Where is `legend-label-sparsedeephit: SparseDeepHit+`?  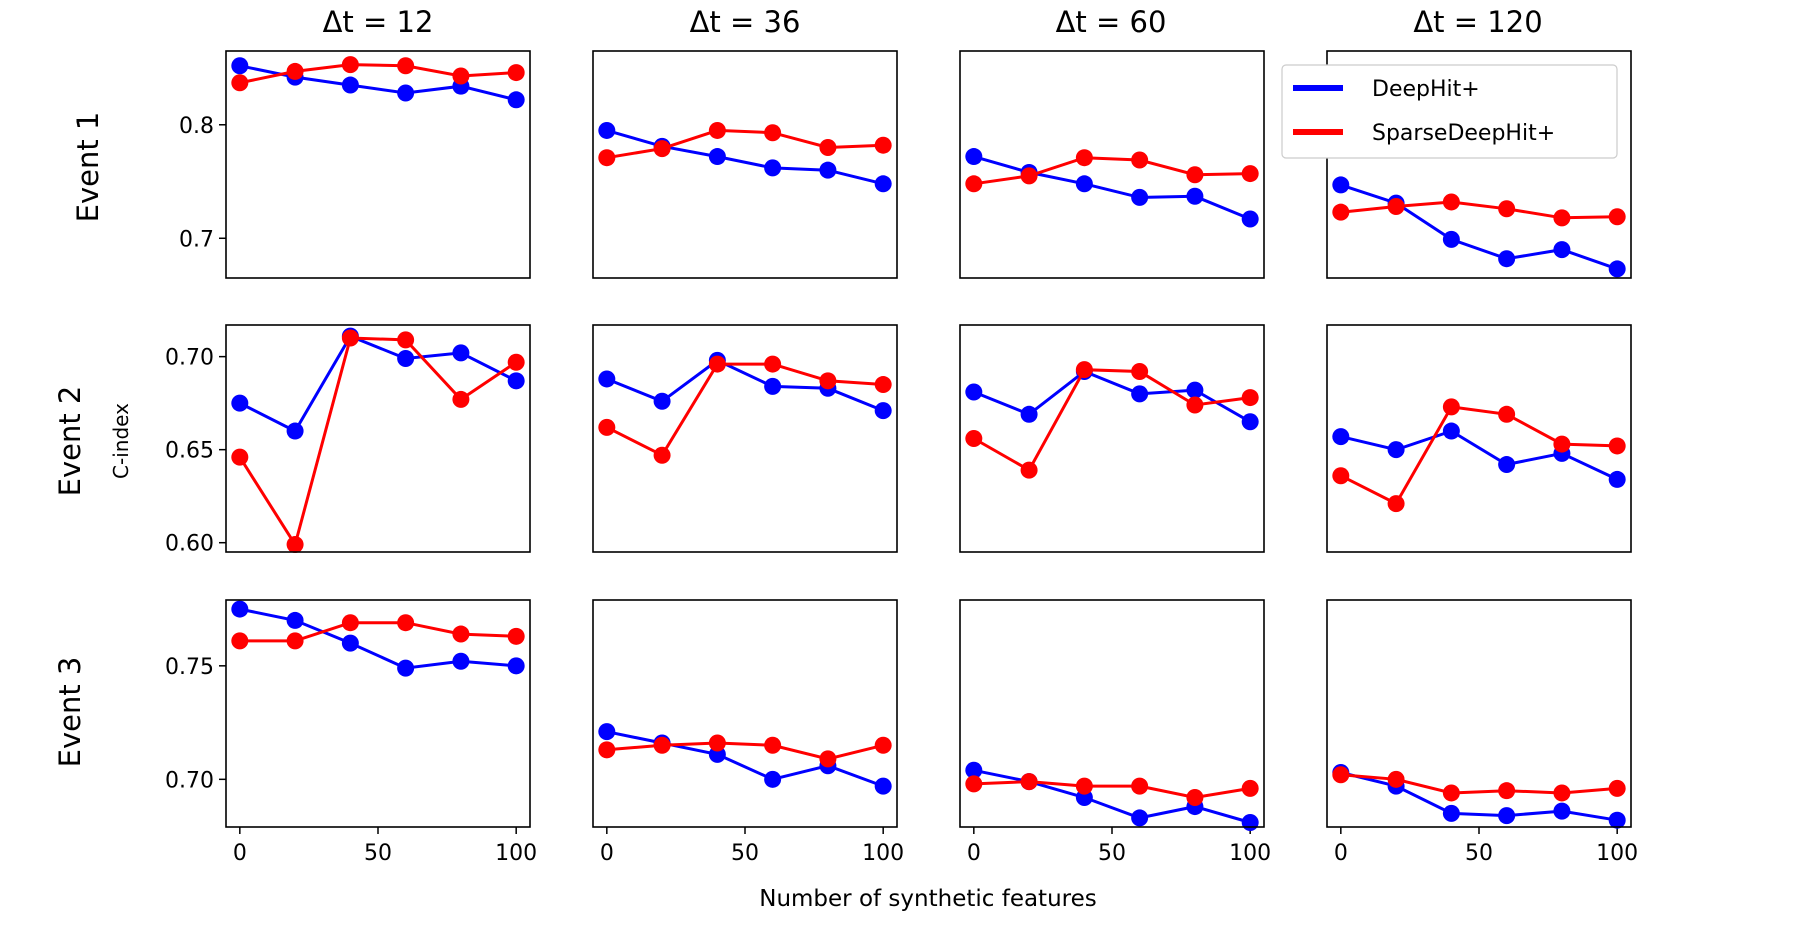
legend-label-sparsedeephit: SparseDeepHit+ is located at coordinates (1463, 133).